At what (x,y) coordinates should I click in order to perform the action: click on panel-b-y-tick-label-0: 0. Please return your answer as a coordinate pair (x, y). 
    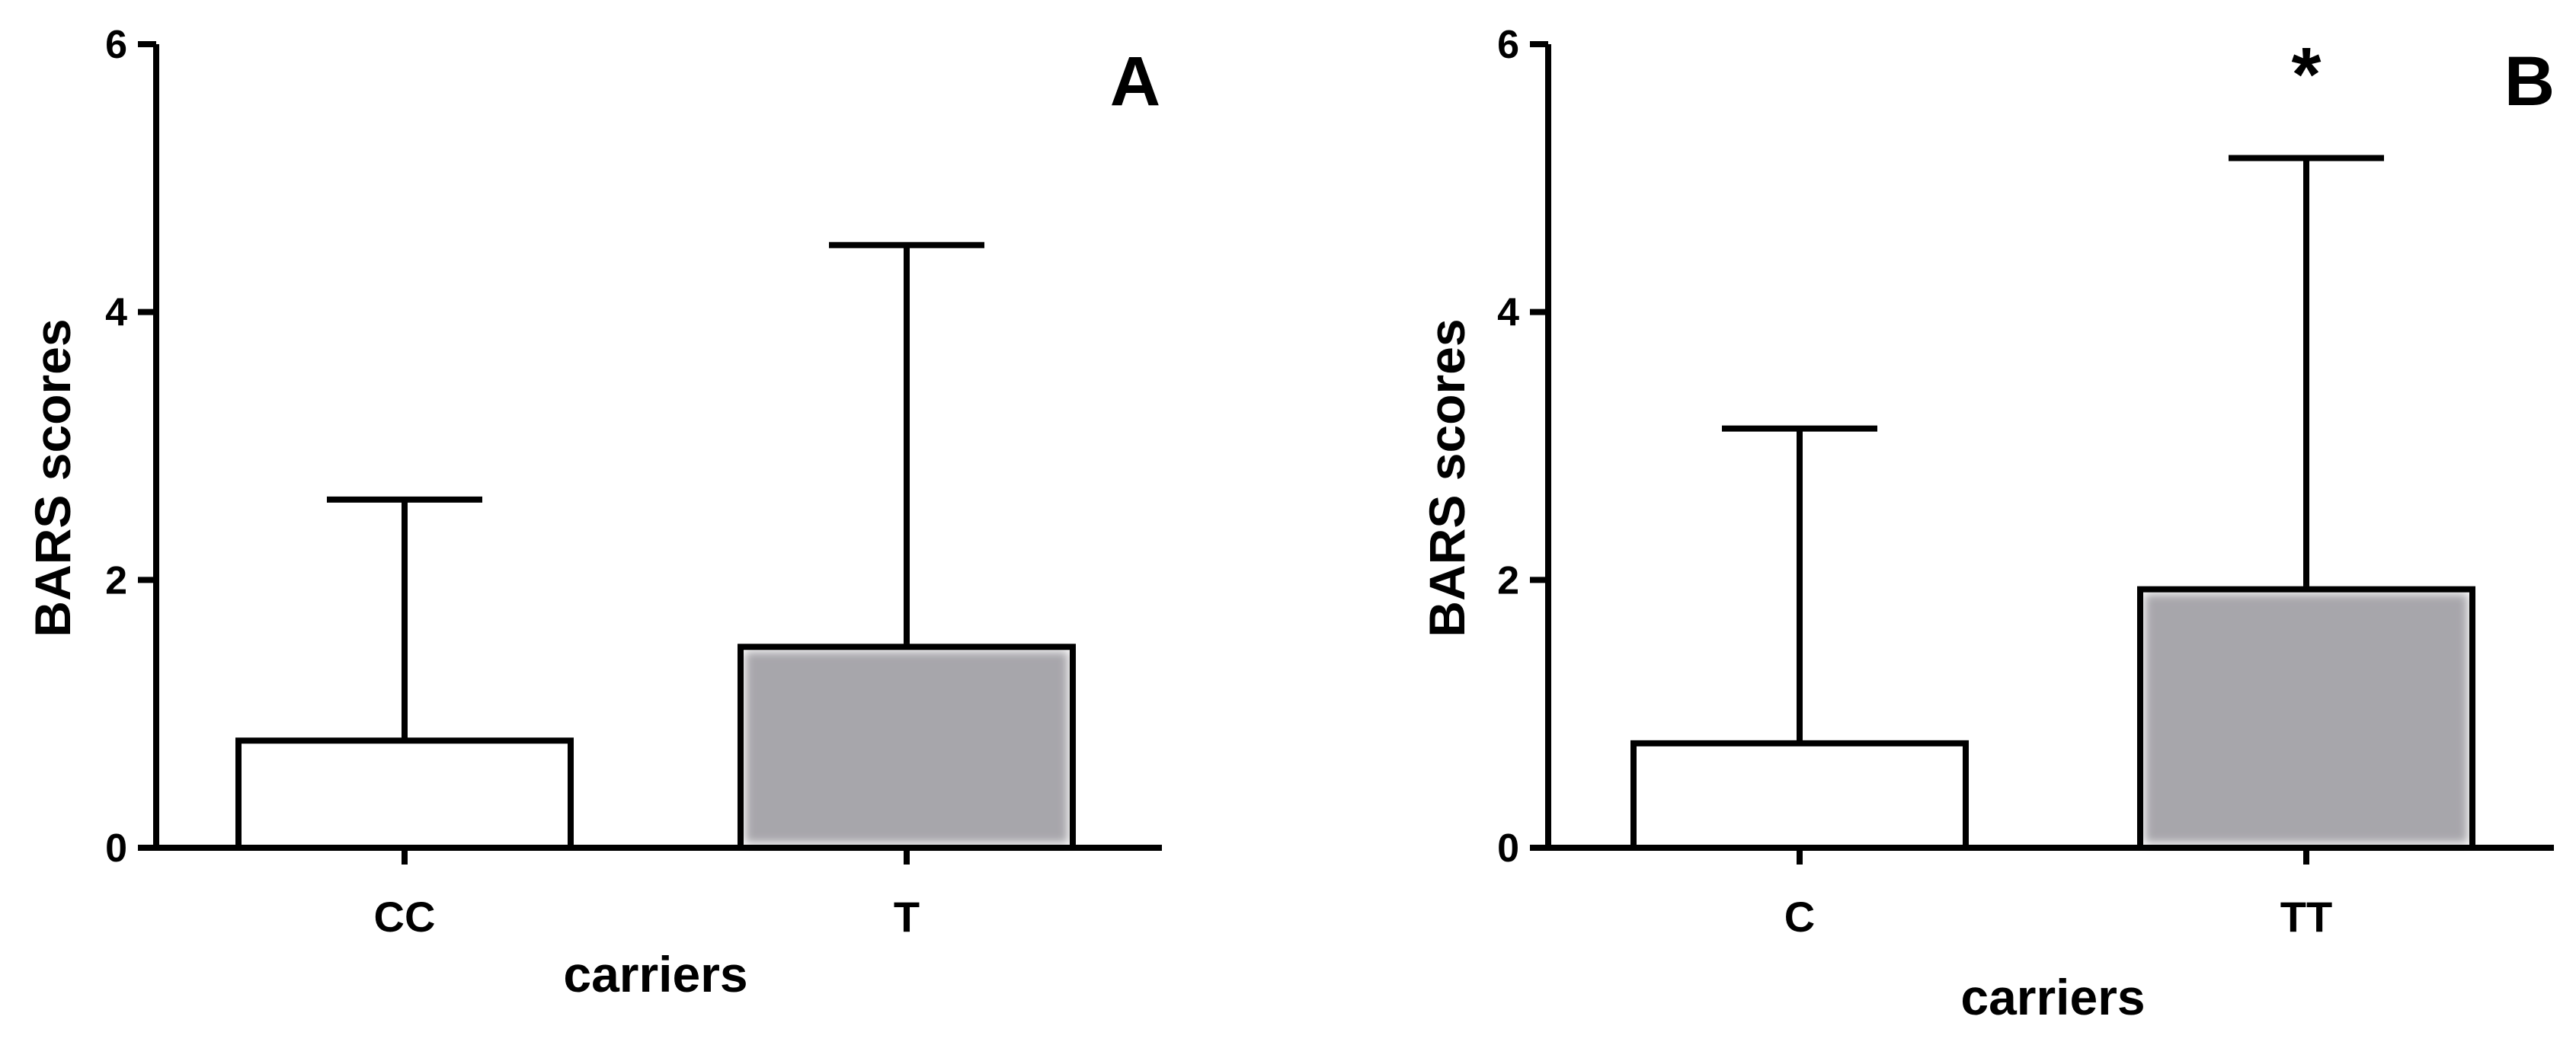
    Looking at the image, I should click on (1508, 848).